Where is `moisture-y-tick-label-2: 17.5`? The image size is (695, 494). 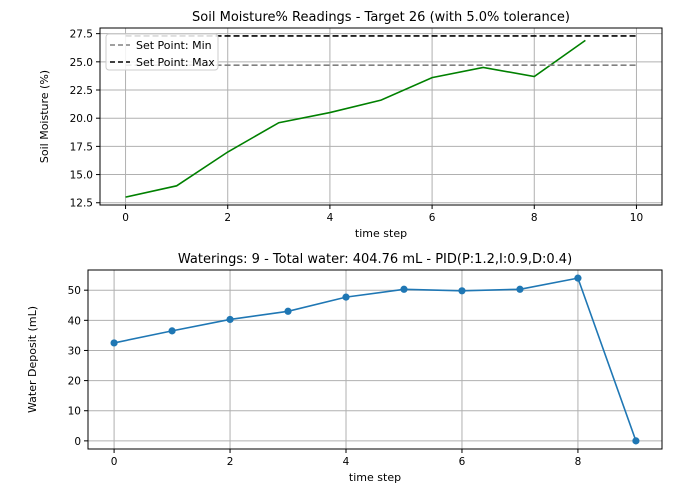 moisture-y-tick-label-2: 17.5 is located at coordinates (81, 147).